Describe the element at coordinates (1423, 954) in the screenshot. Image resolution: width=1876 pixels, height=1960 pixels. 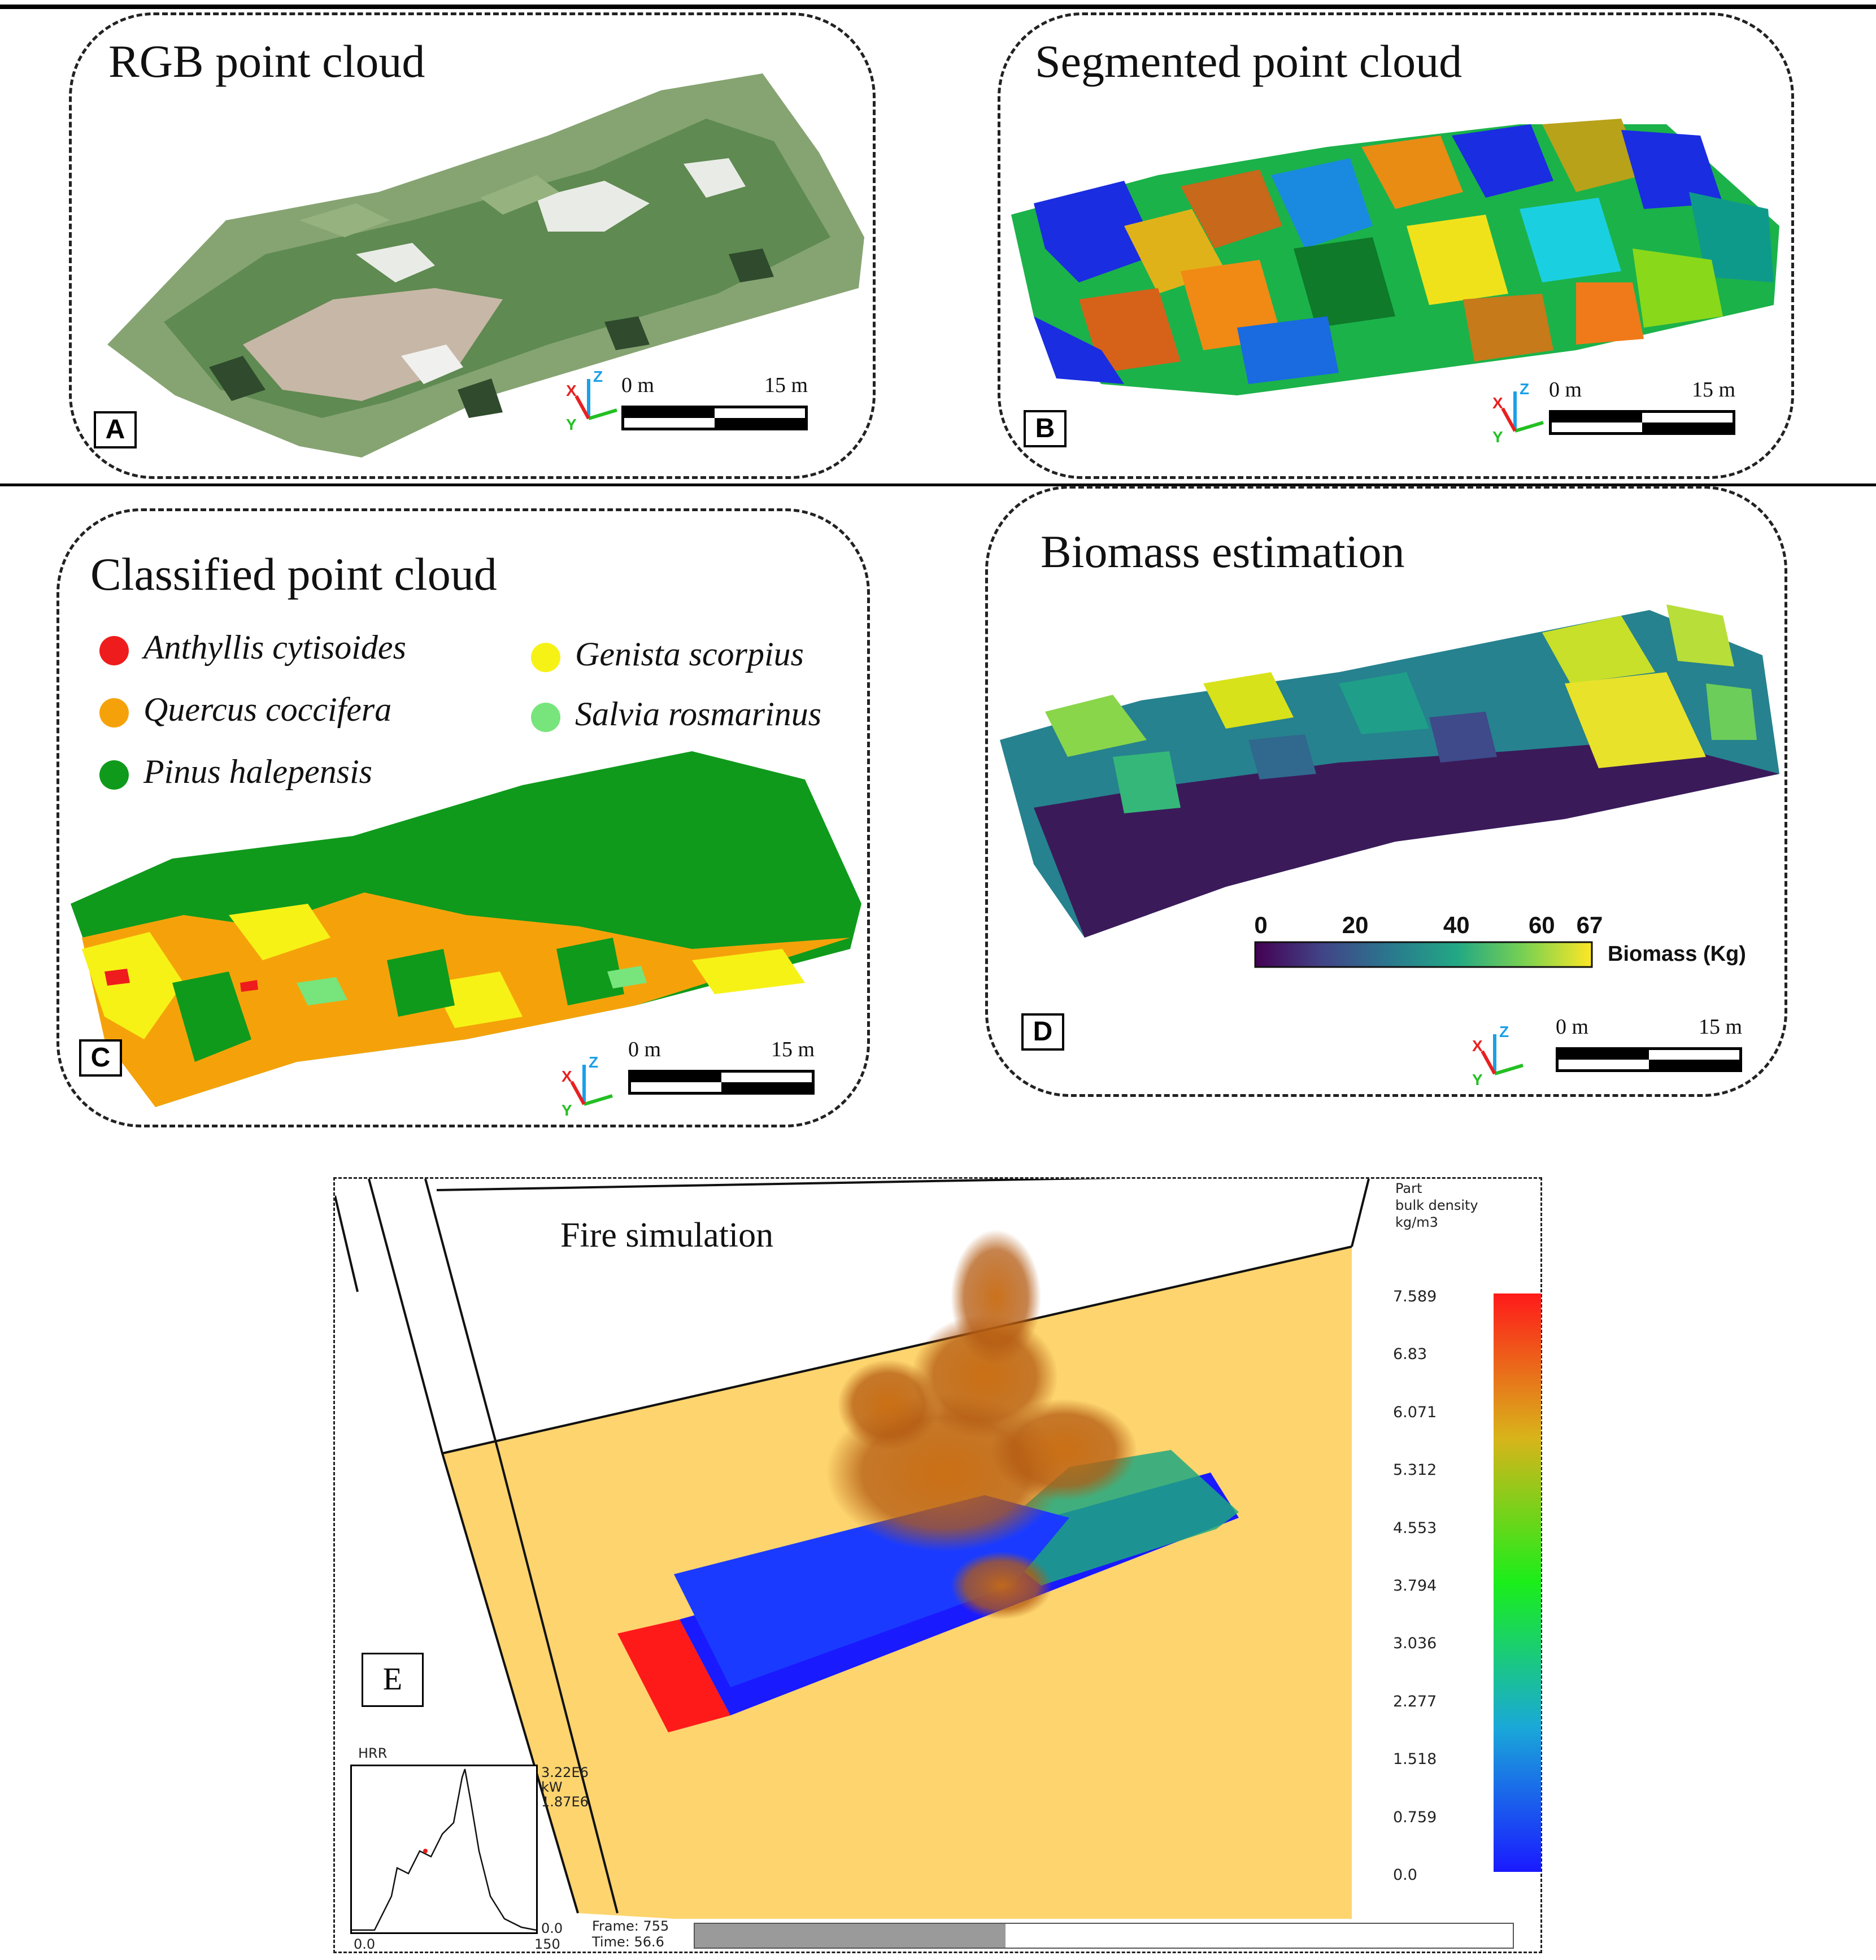
I see `biomass-colorbar` at that location.